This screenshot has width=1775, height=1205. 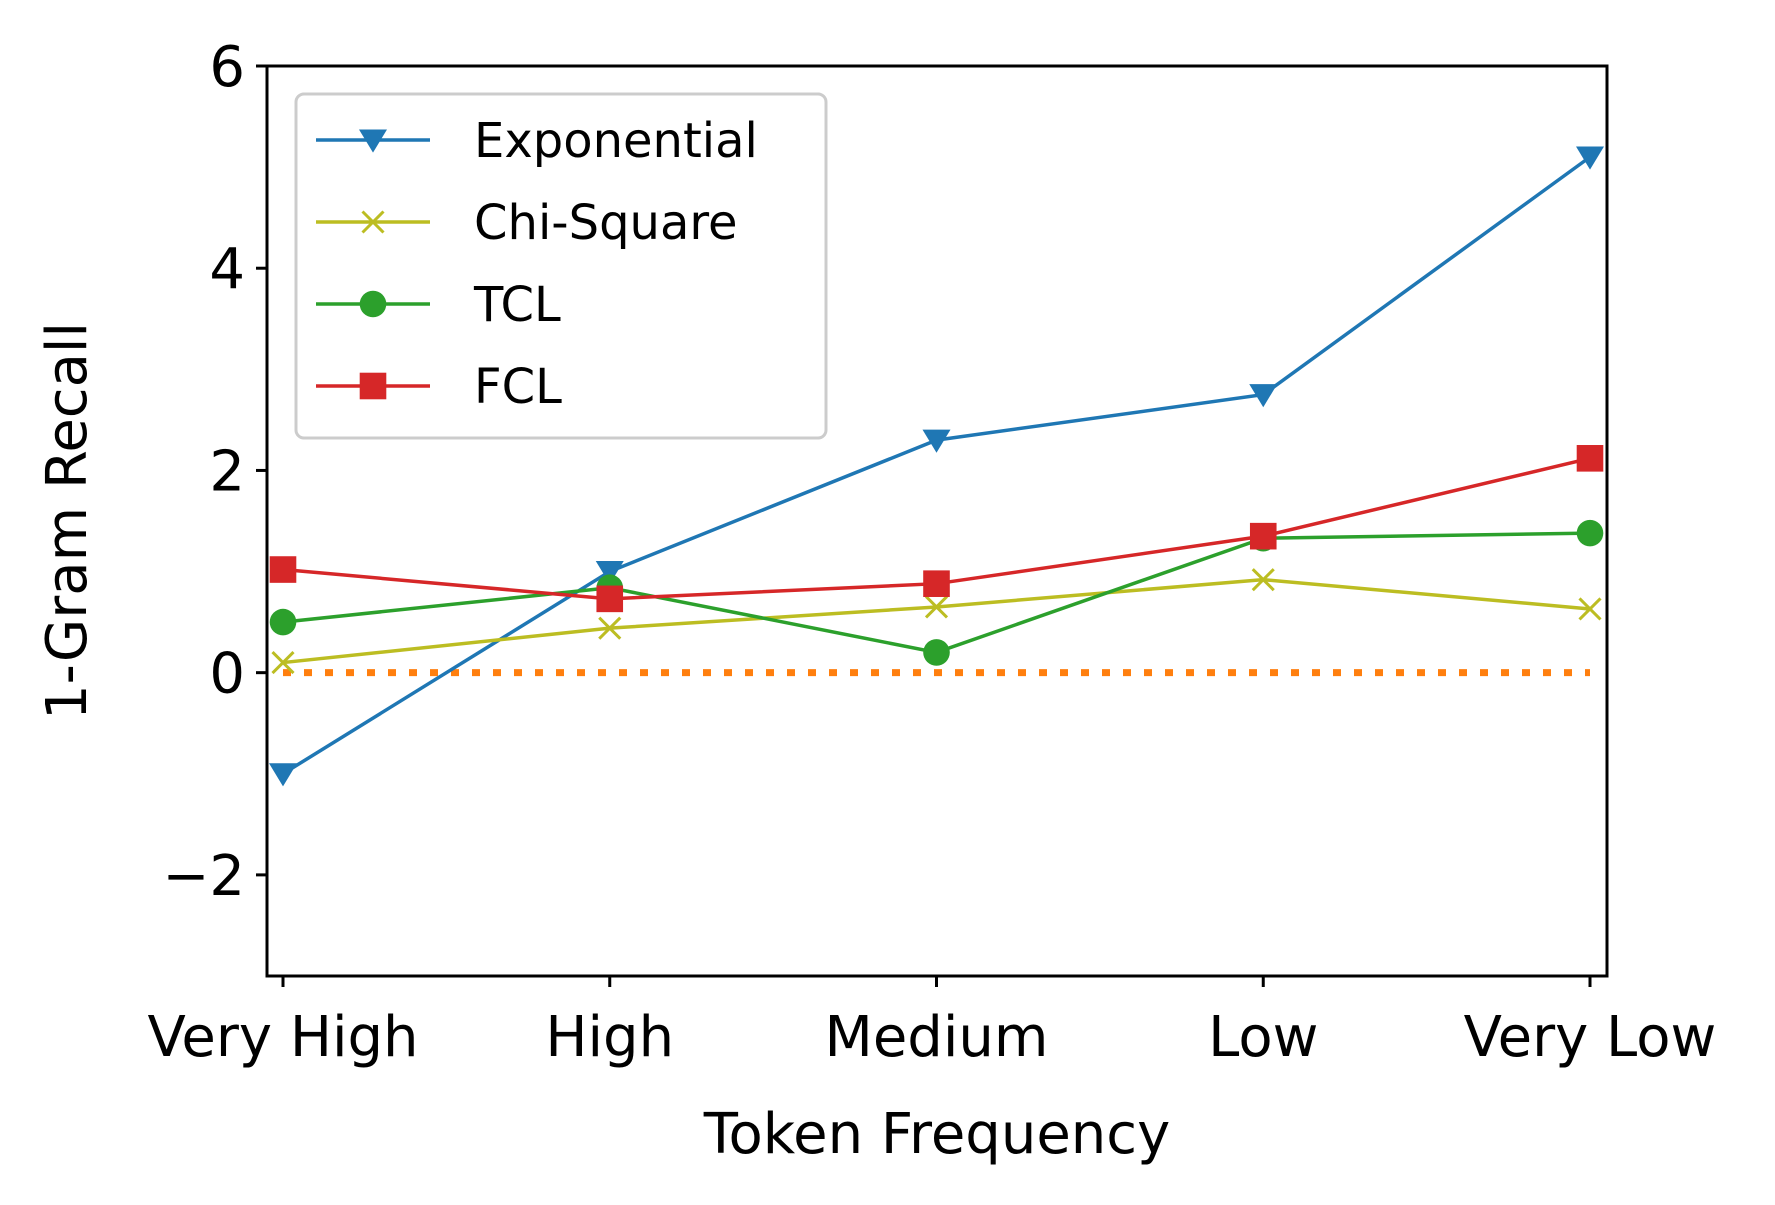 What do you see at coordinates (609, 1037) in the screenshot?
I see `x-tick-label: High` at bounding box center [609, 1037].